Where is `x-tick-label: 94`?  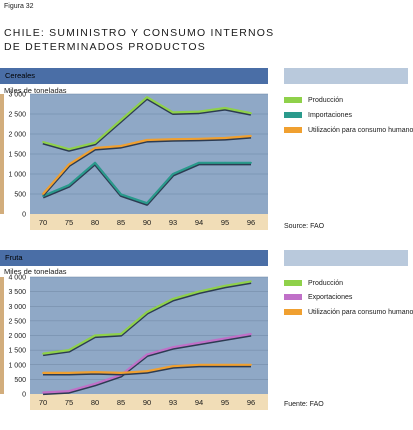 x-tick-label: 94 is located at coordinates (199, 222).